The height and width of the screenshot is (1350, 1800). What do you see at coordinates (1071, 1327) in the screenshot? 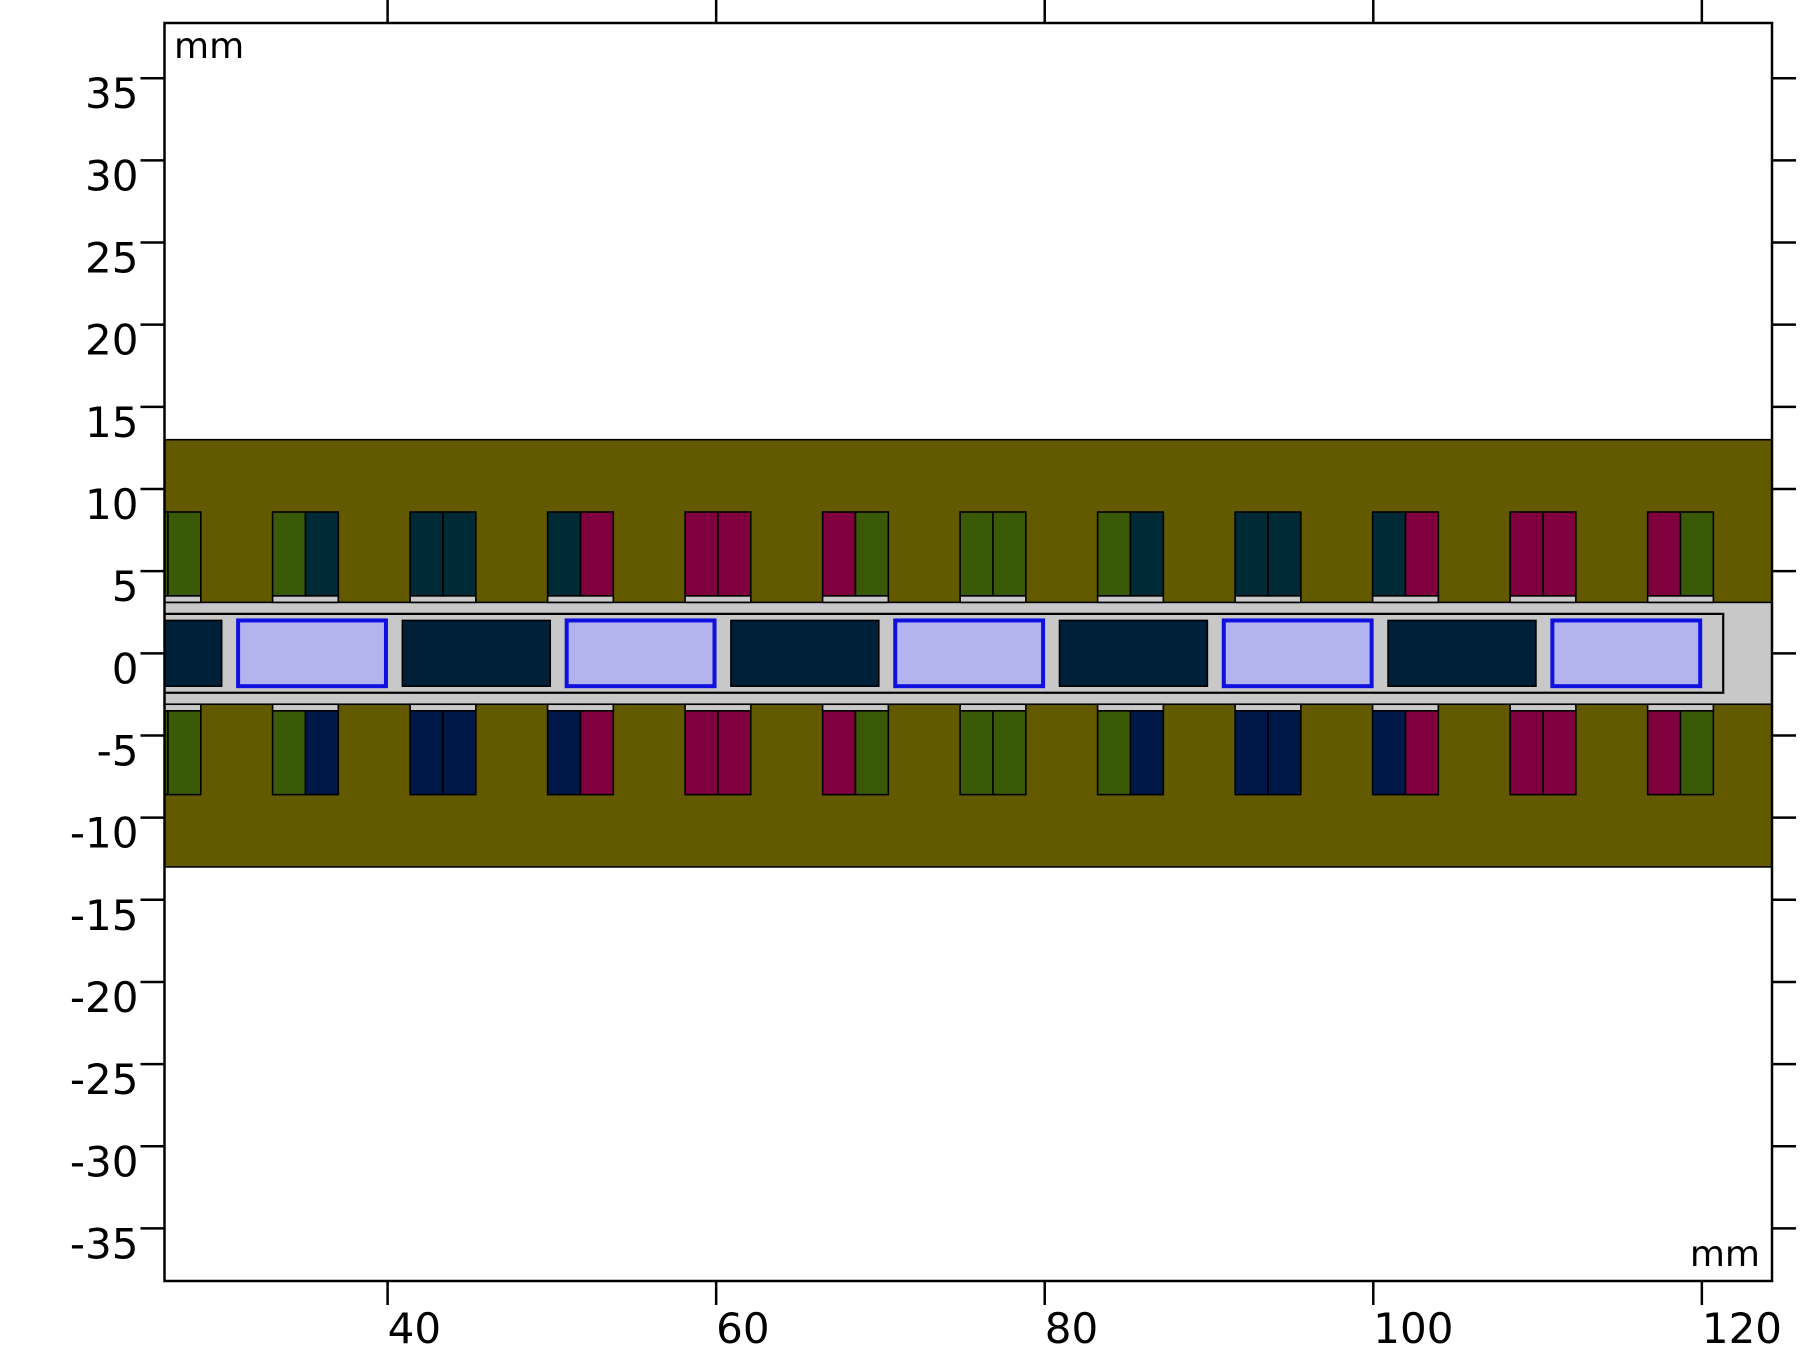
I see `x-tick-label: 80` at bounding box center [1071, 1327].